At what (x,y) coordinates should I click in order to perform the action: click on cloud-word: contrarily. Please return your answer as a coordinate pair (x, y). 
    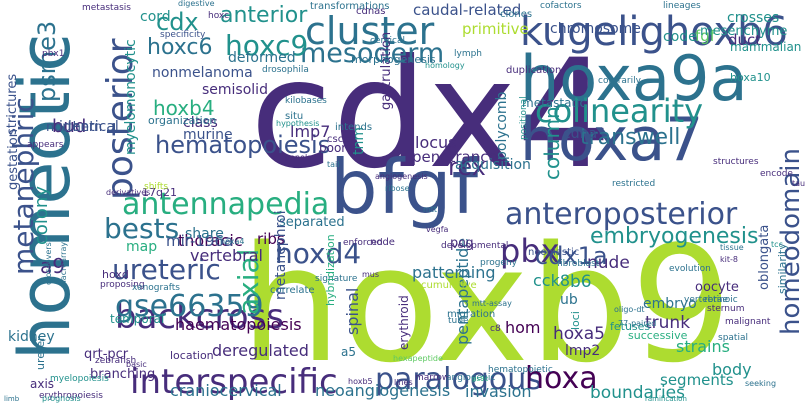
    Looking at the image, I should click on (619, 81).